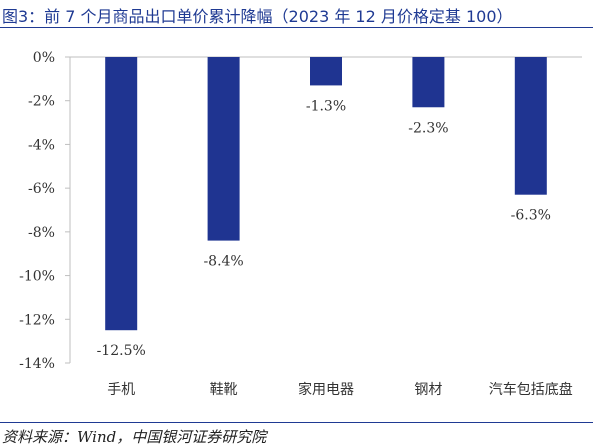 This screenshot has width=593, height=448. I want to click on footer-divider, so click(296, 422).